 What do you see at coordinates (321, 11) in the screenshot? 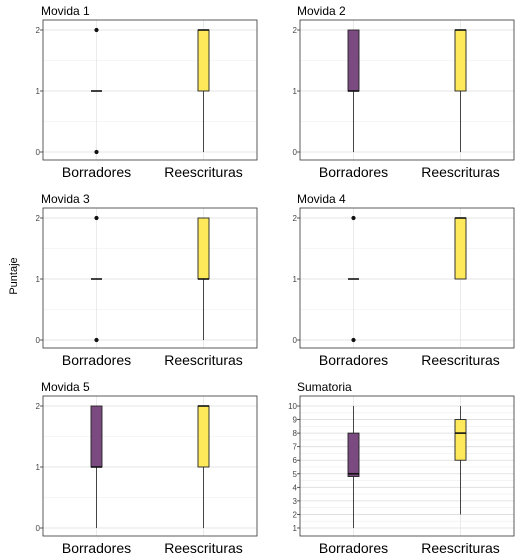
I see `panel-title: Movida 2` at bounding box center [321, 11].